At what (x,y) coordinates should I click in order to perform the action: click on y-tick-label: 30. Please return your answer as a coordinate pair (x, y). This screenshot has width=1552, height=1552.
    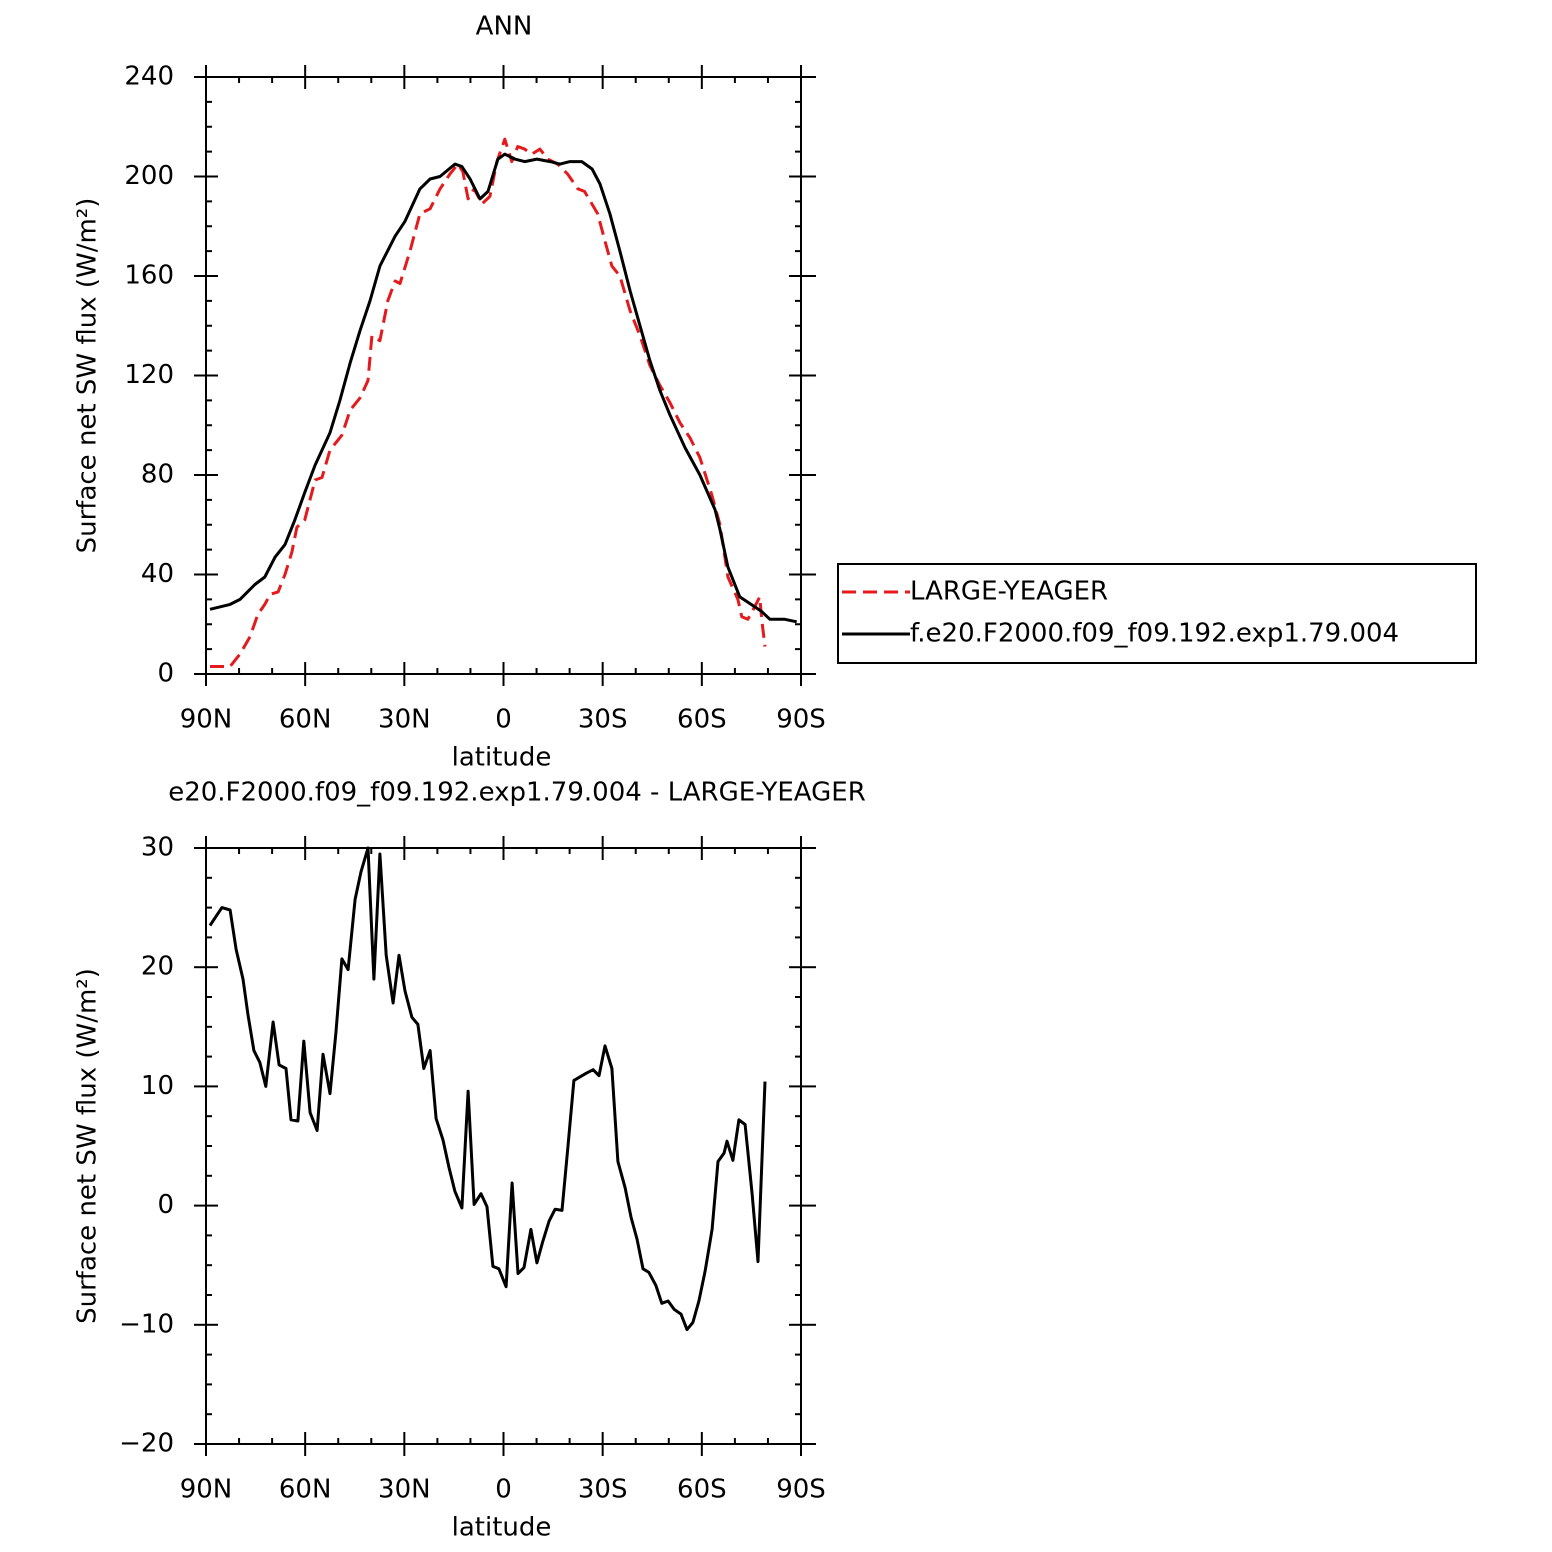
    Looking at the image, I should click on (157, 848).